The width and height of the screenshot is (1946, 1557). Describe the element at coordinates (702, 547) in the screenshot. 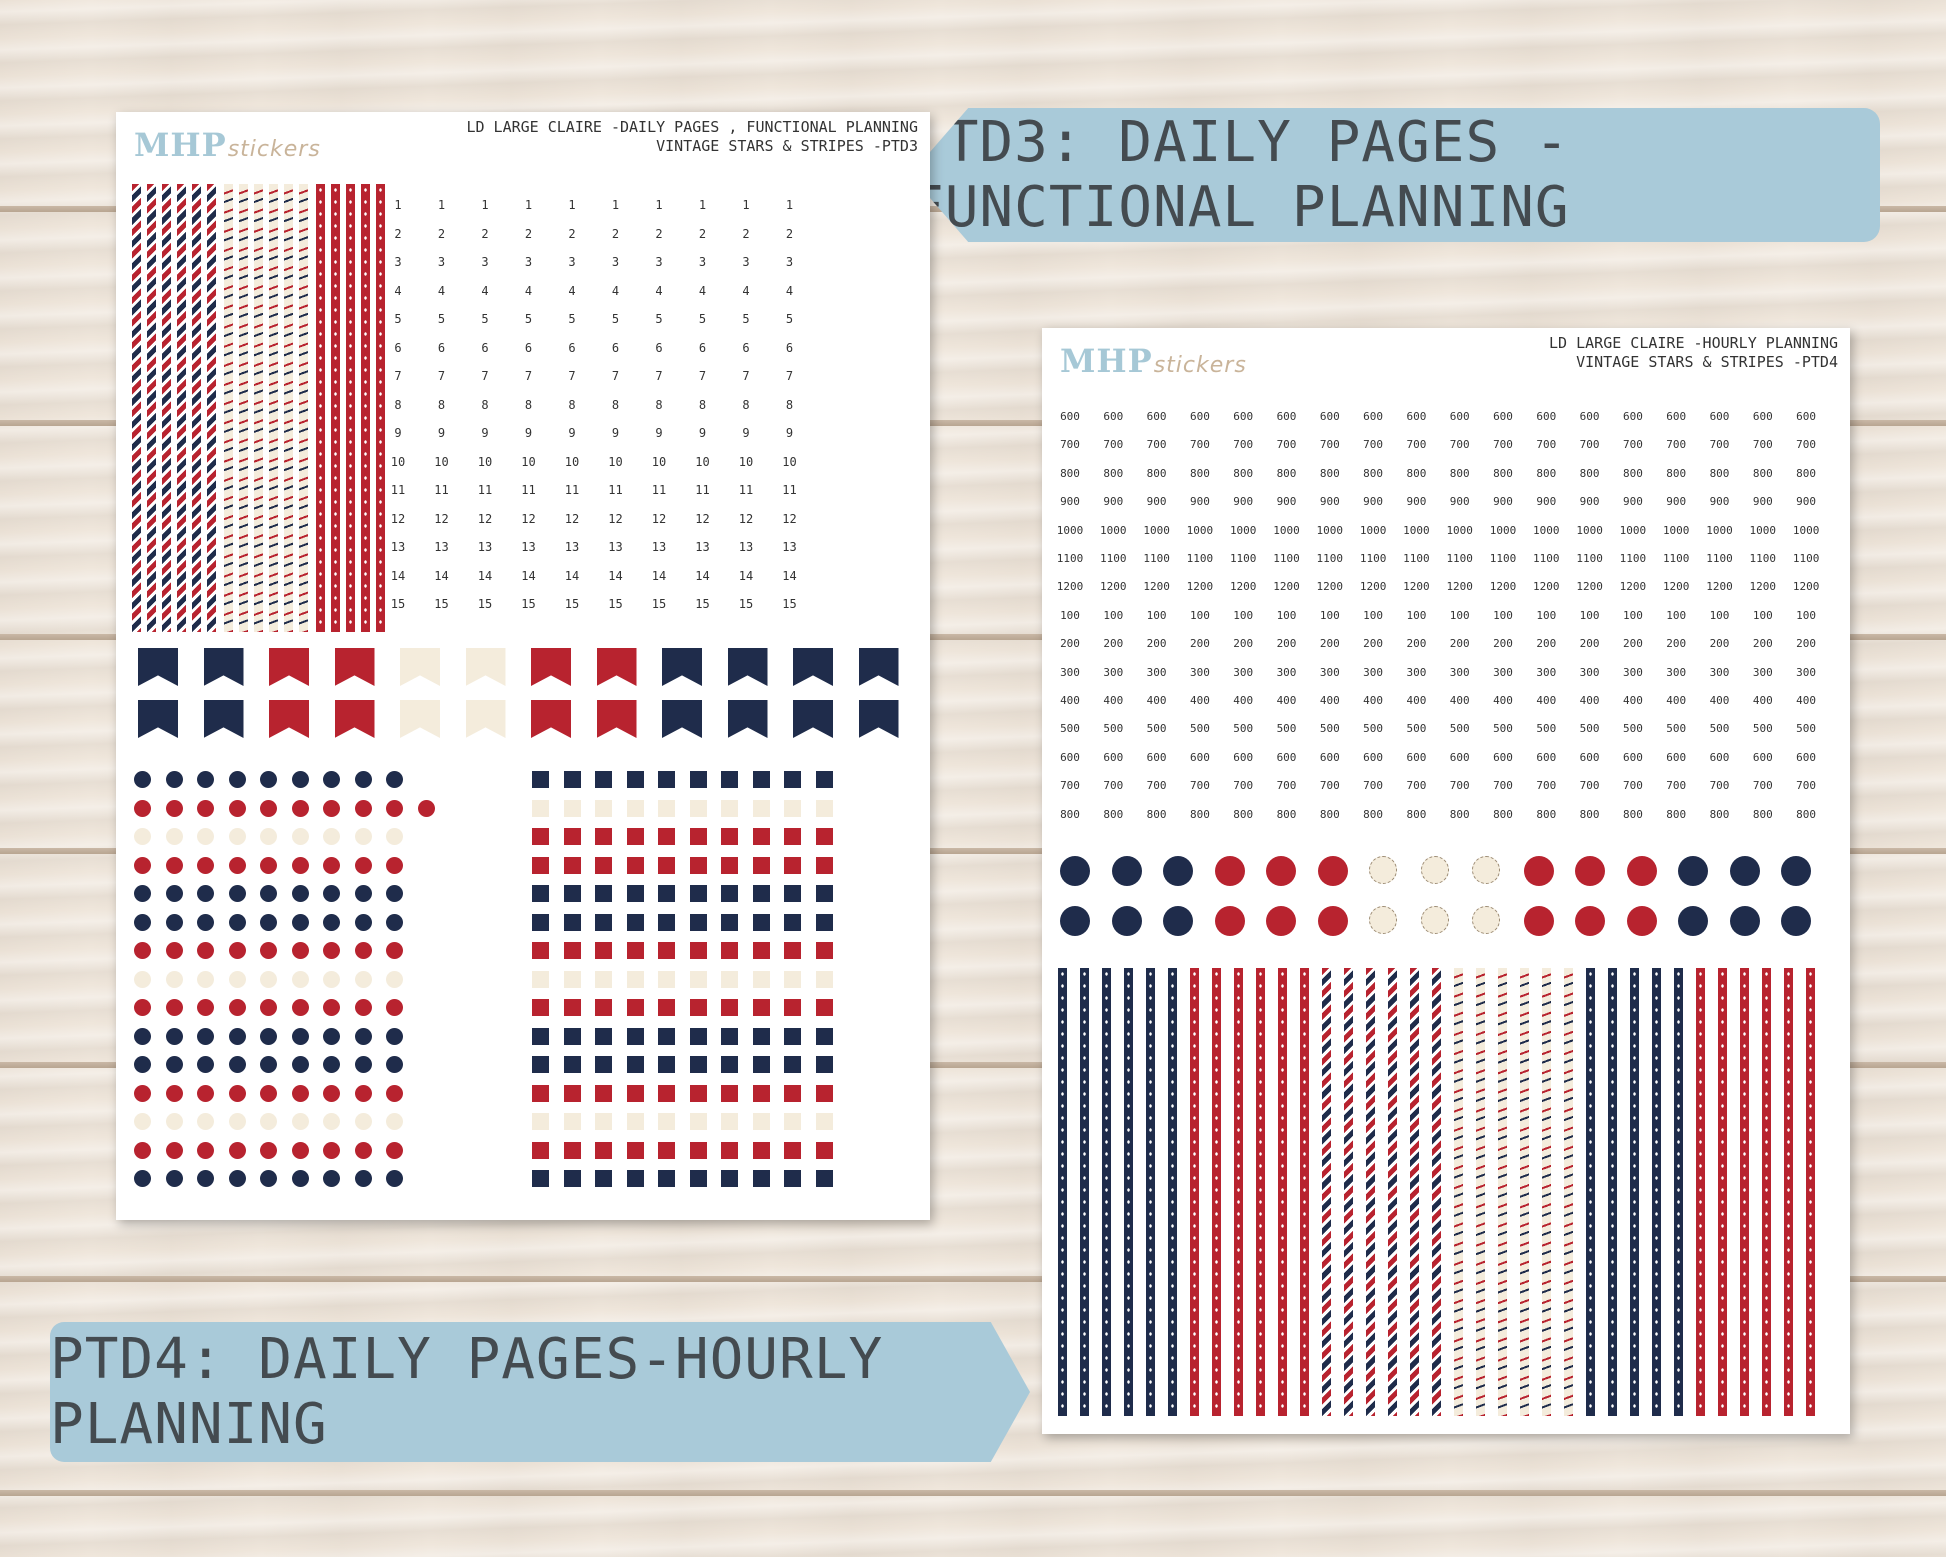

I see `date-number: 13` at that location.